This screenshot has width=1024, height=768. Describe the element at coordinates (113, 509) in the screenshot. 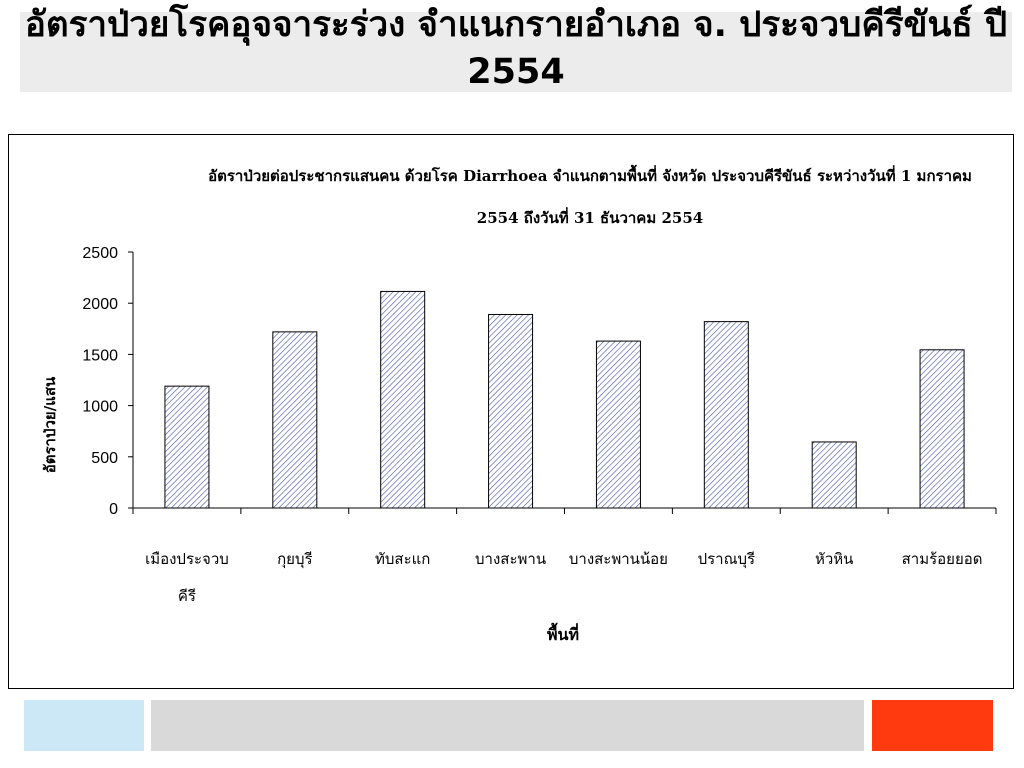

I see `y-tick-label: 0` at that location.